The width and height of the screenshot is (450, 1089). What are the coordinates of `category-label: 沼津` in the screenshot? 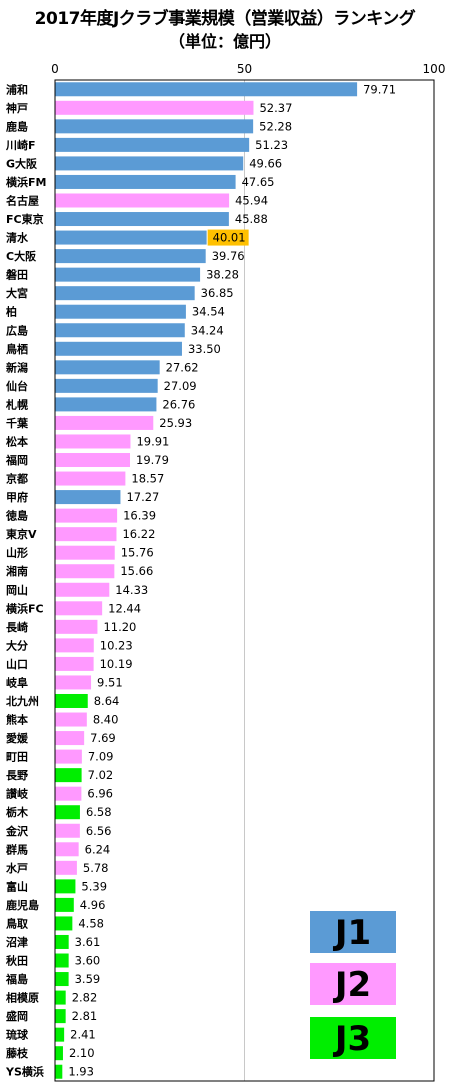 It's located at (17, 942).